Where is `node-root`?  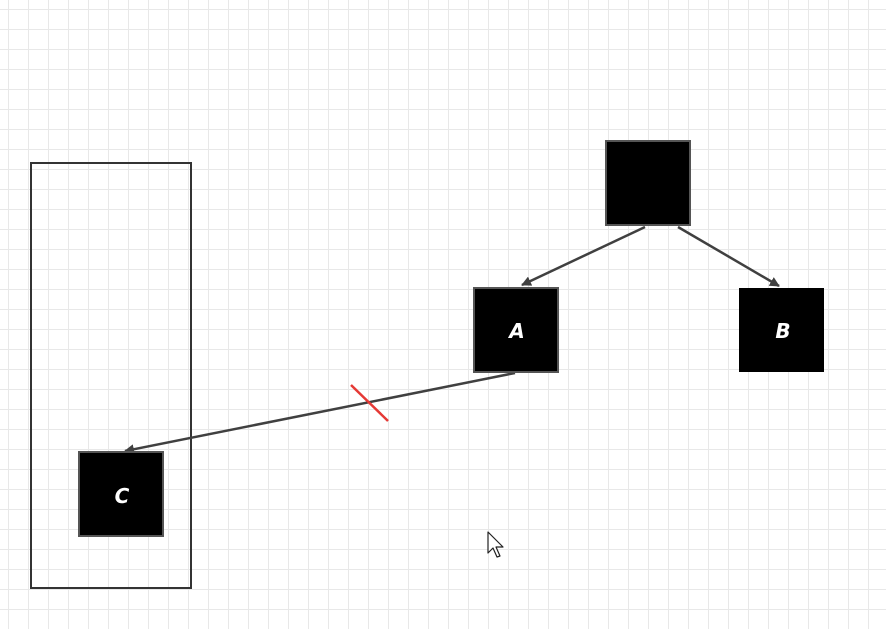
node-root is located at coordinates (648, 183).